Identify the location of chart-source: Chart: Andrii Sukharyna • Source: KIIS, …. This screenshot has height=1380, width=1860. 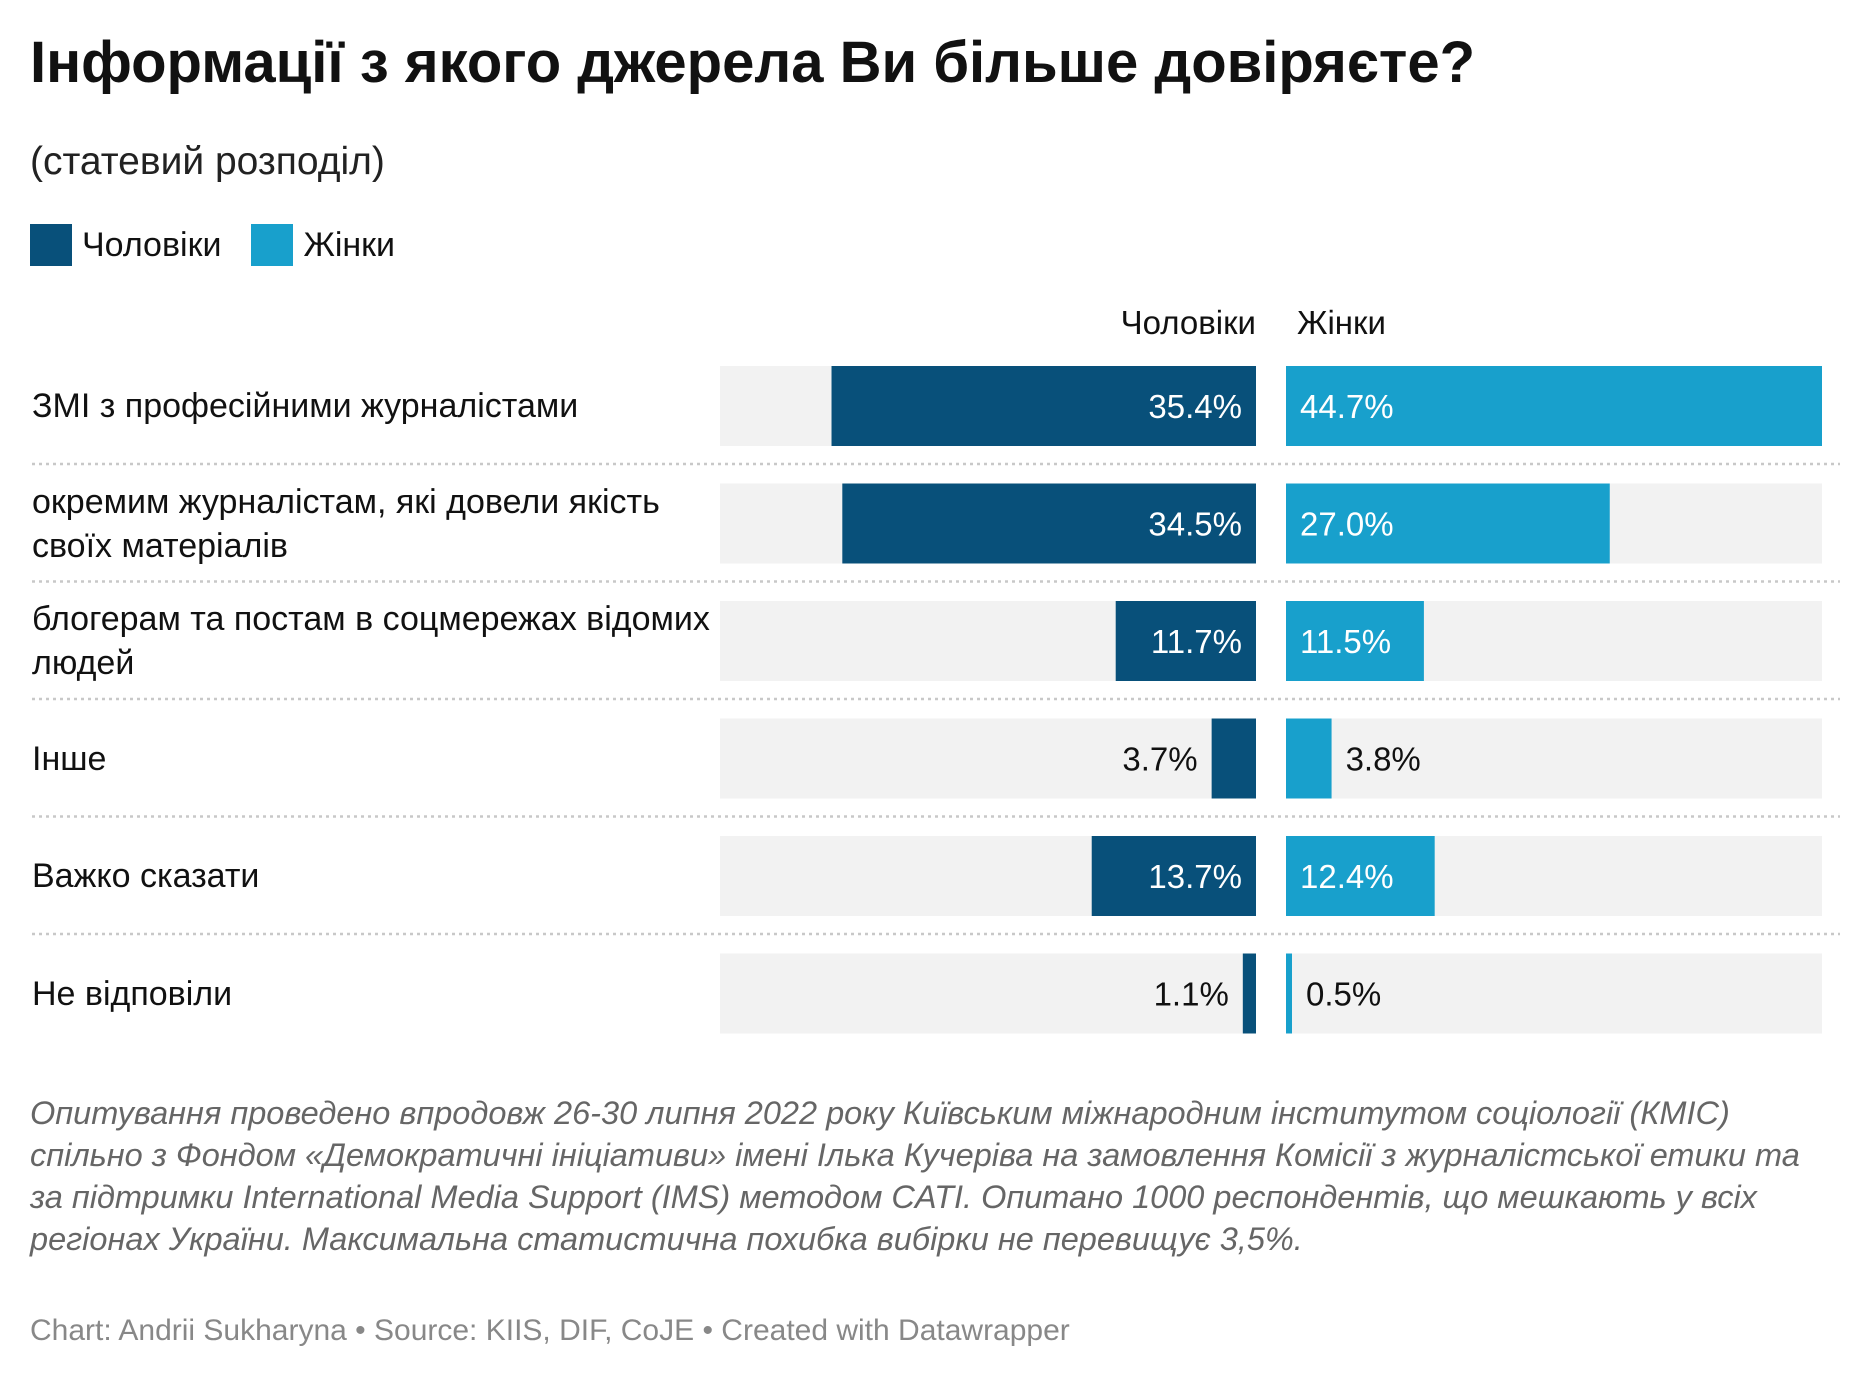
(550, 1330).